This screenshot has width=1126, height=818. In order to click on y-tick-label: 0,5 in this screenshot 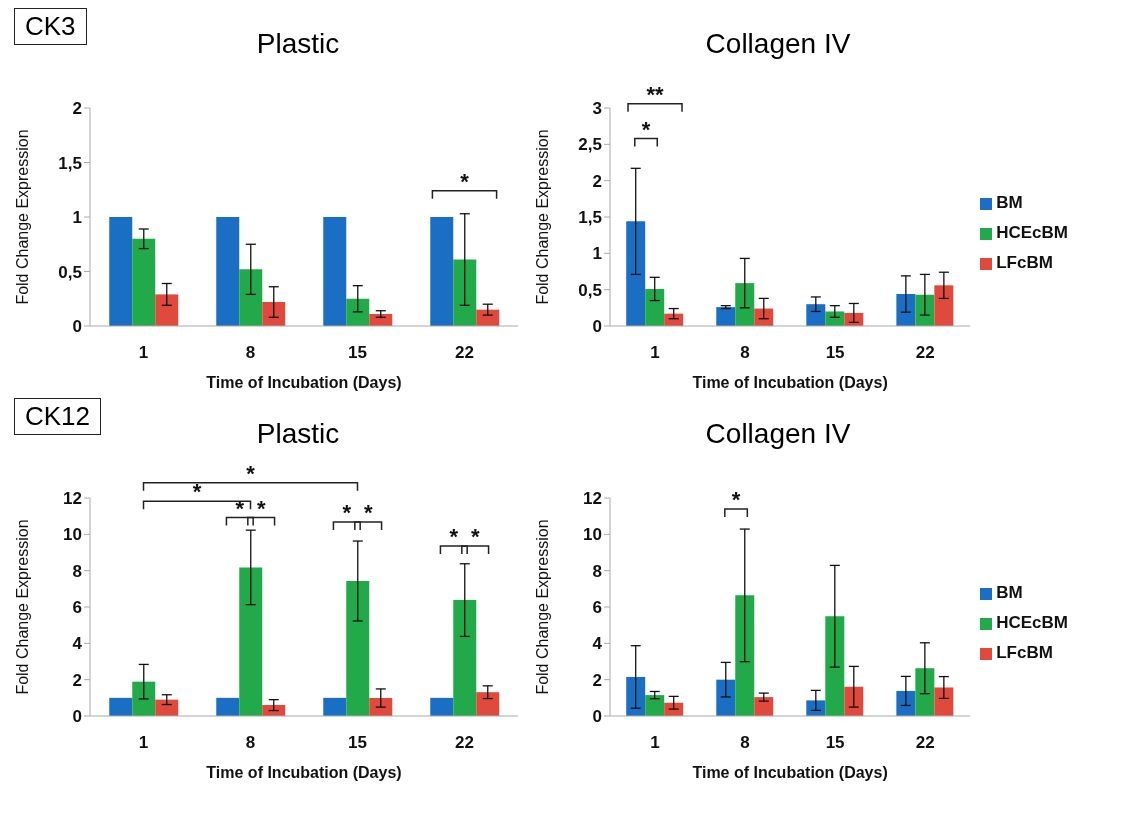, I will do `click(590, 290)`.